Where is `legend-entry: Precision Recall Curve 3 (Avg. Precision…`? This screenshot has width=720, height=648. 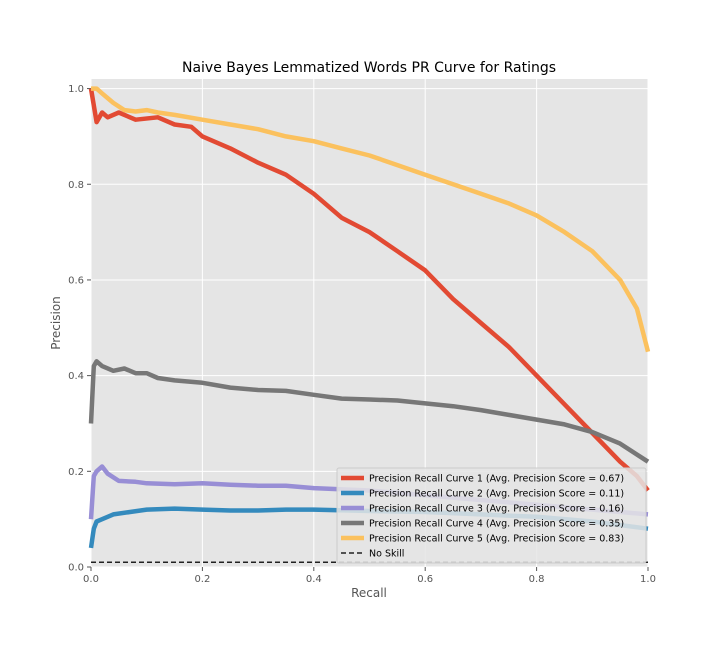 legend-entry: Precision Recall Curve 3 (Avg. Precision… is located at coordinates (496, 509).